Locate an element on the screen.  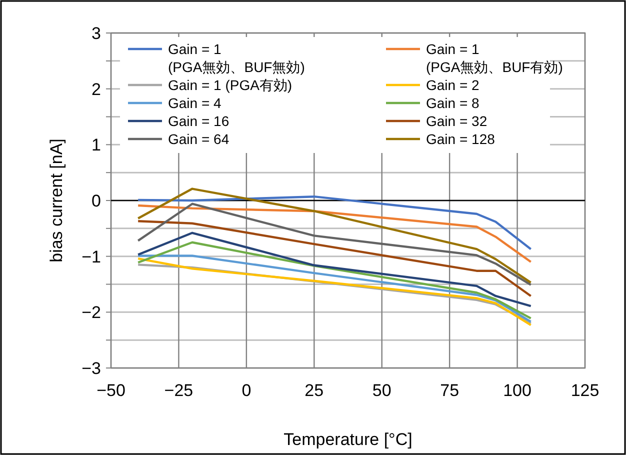
x-axis-title: Temperature [°C] is located at coordinates (348, 439).